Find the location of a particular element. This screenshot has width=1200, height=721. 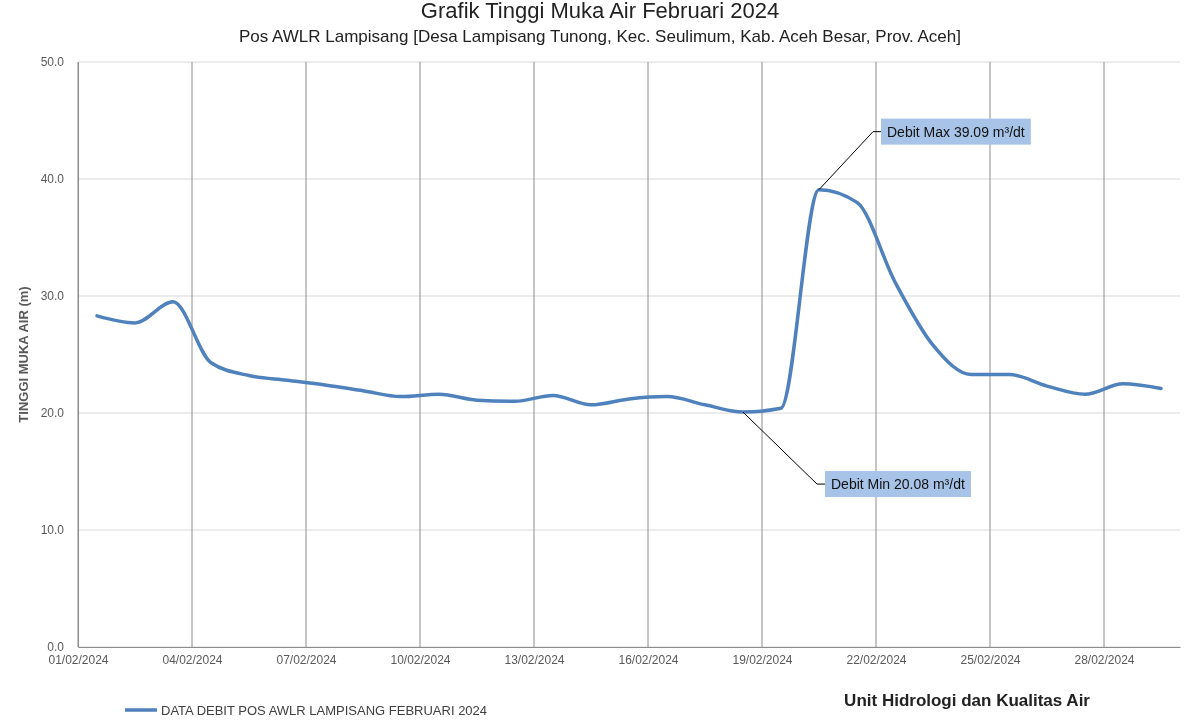

y-tick-label: 20.0 is located at coordinates (52, 413).